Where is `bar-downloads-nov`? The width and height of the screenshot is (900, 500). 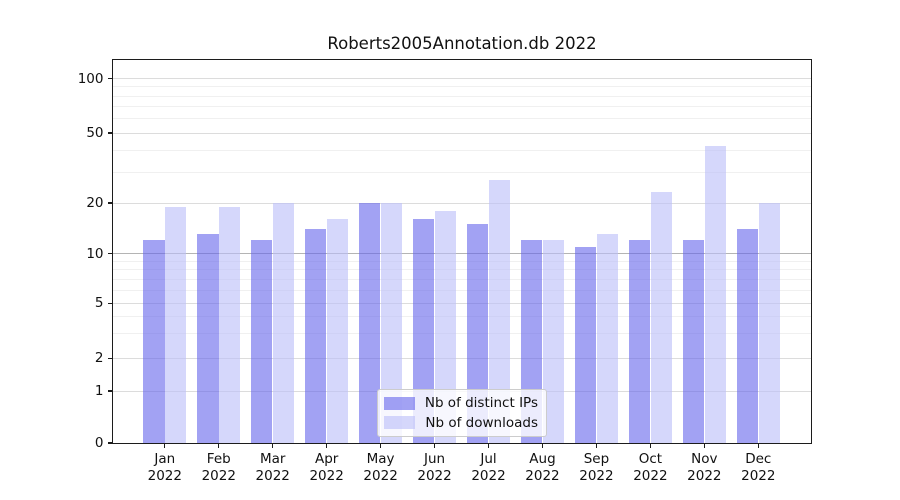 bar-downloads-nov is located at coordinates (715, 294).